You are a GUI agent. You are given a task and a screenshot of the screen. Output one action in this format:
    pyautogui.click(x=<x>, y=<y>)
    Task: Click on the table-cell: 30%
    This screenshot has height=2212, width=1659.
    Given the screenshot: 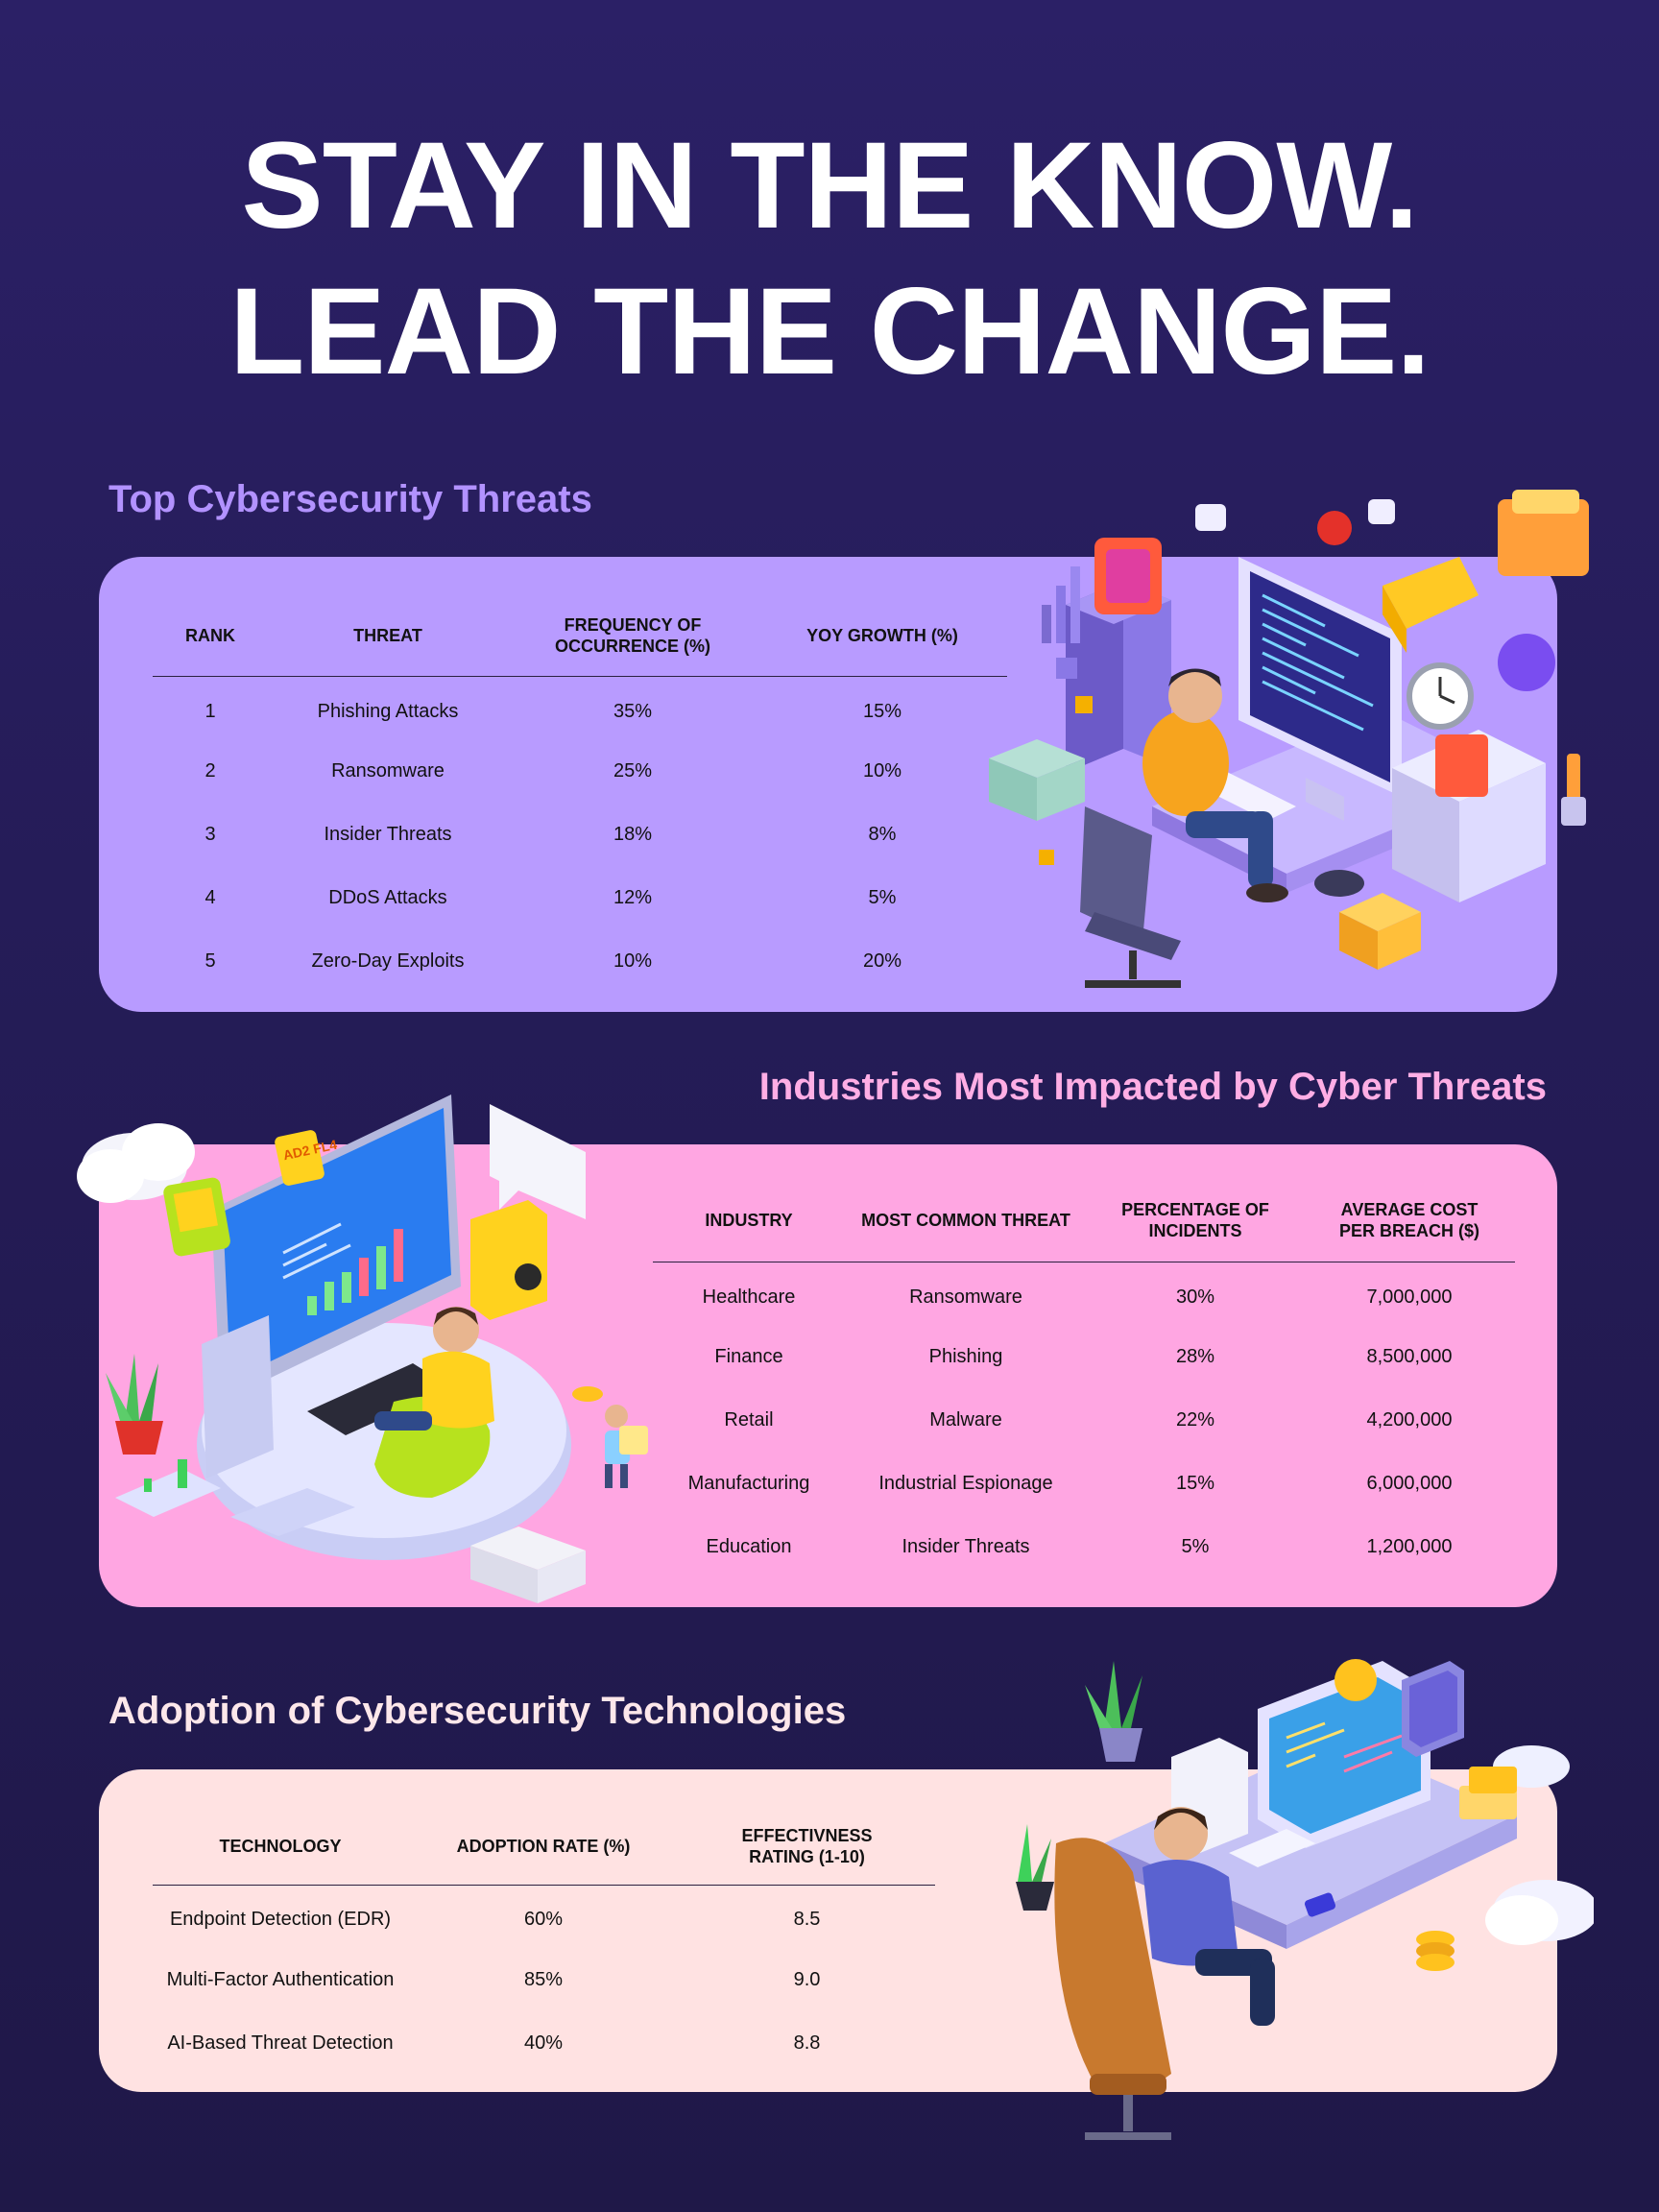 What is the action you would take?
    pyautogui.click(x=1195, y=1297)
    